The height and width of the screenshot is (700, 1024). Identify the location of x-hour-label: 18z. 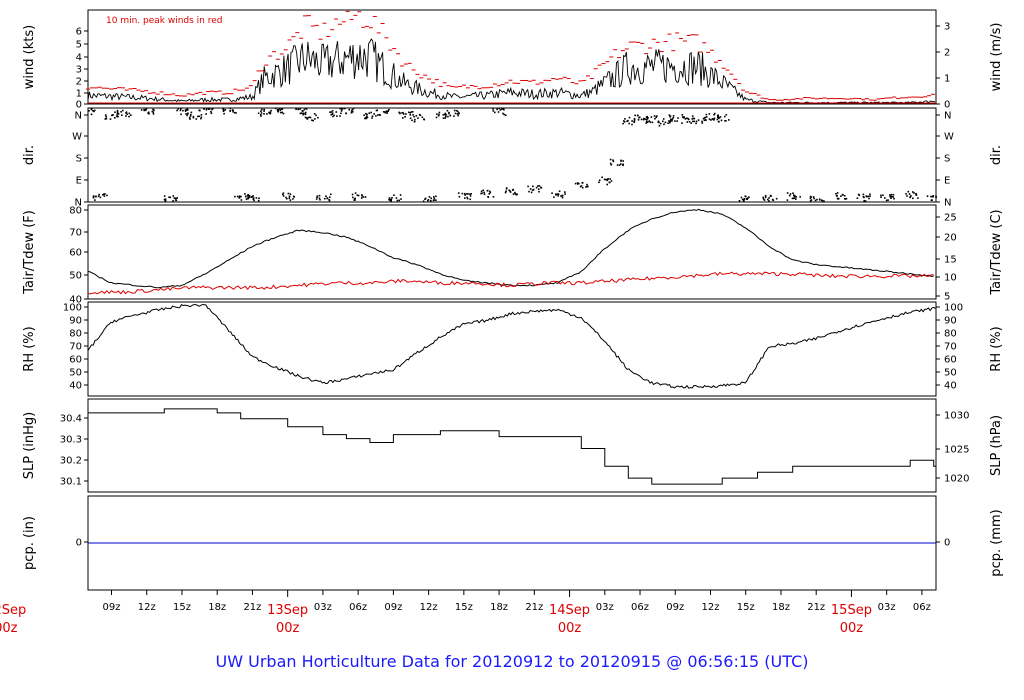
(499, 607).